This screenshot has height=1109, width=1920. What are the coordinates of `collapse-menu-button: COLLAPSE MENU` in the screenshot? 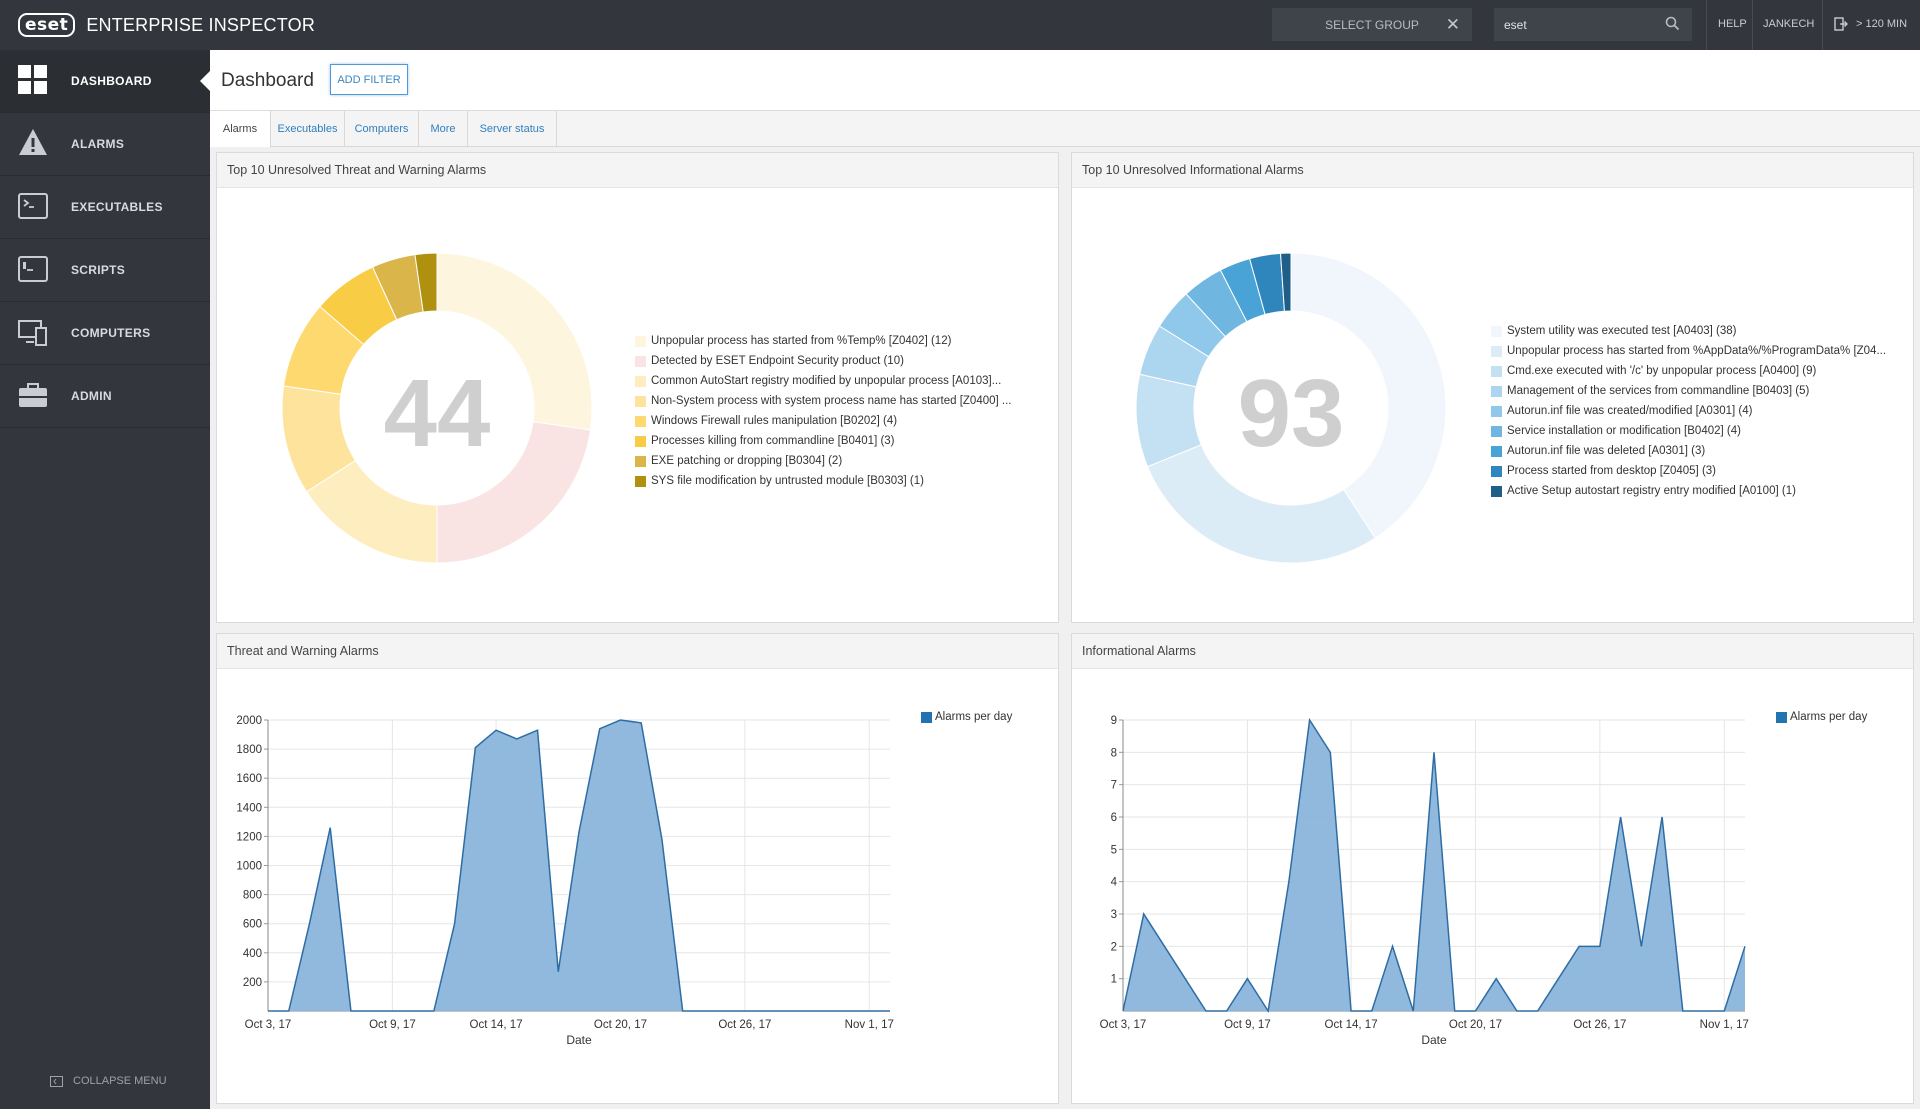 It's located at (108, 1081).